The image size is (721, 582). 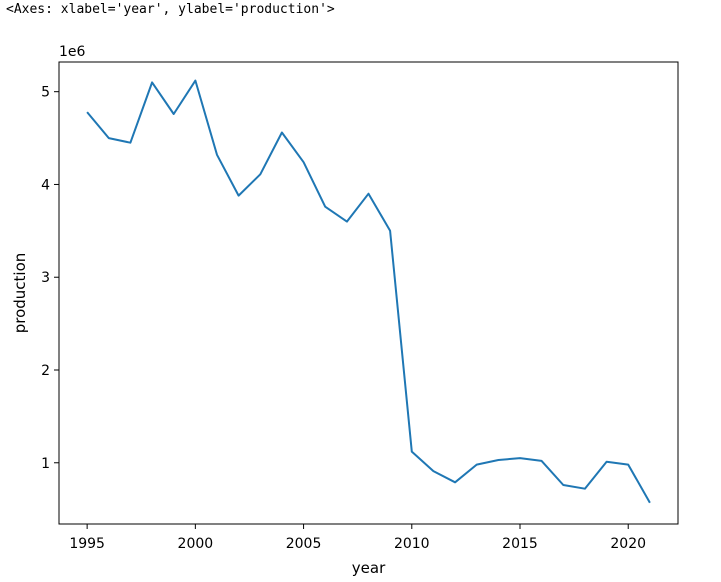 What do you see at coordinates (304, 544) in the screenshot?
I see `x-tick-label: 2005` at bounding box center [304, 544].